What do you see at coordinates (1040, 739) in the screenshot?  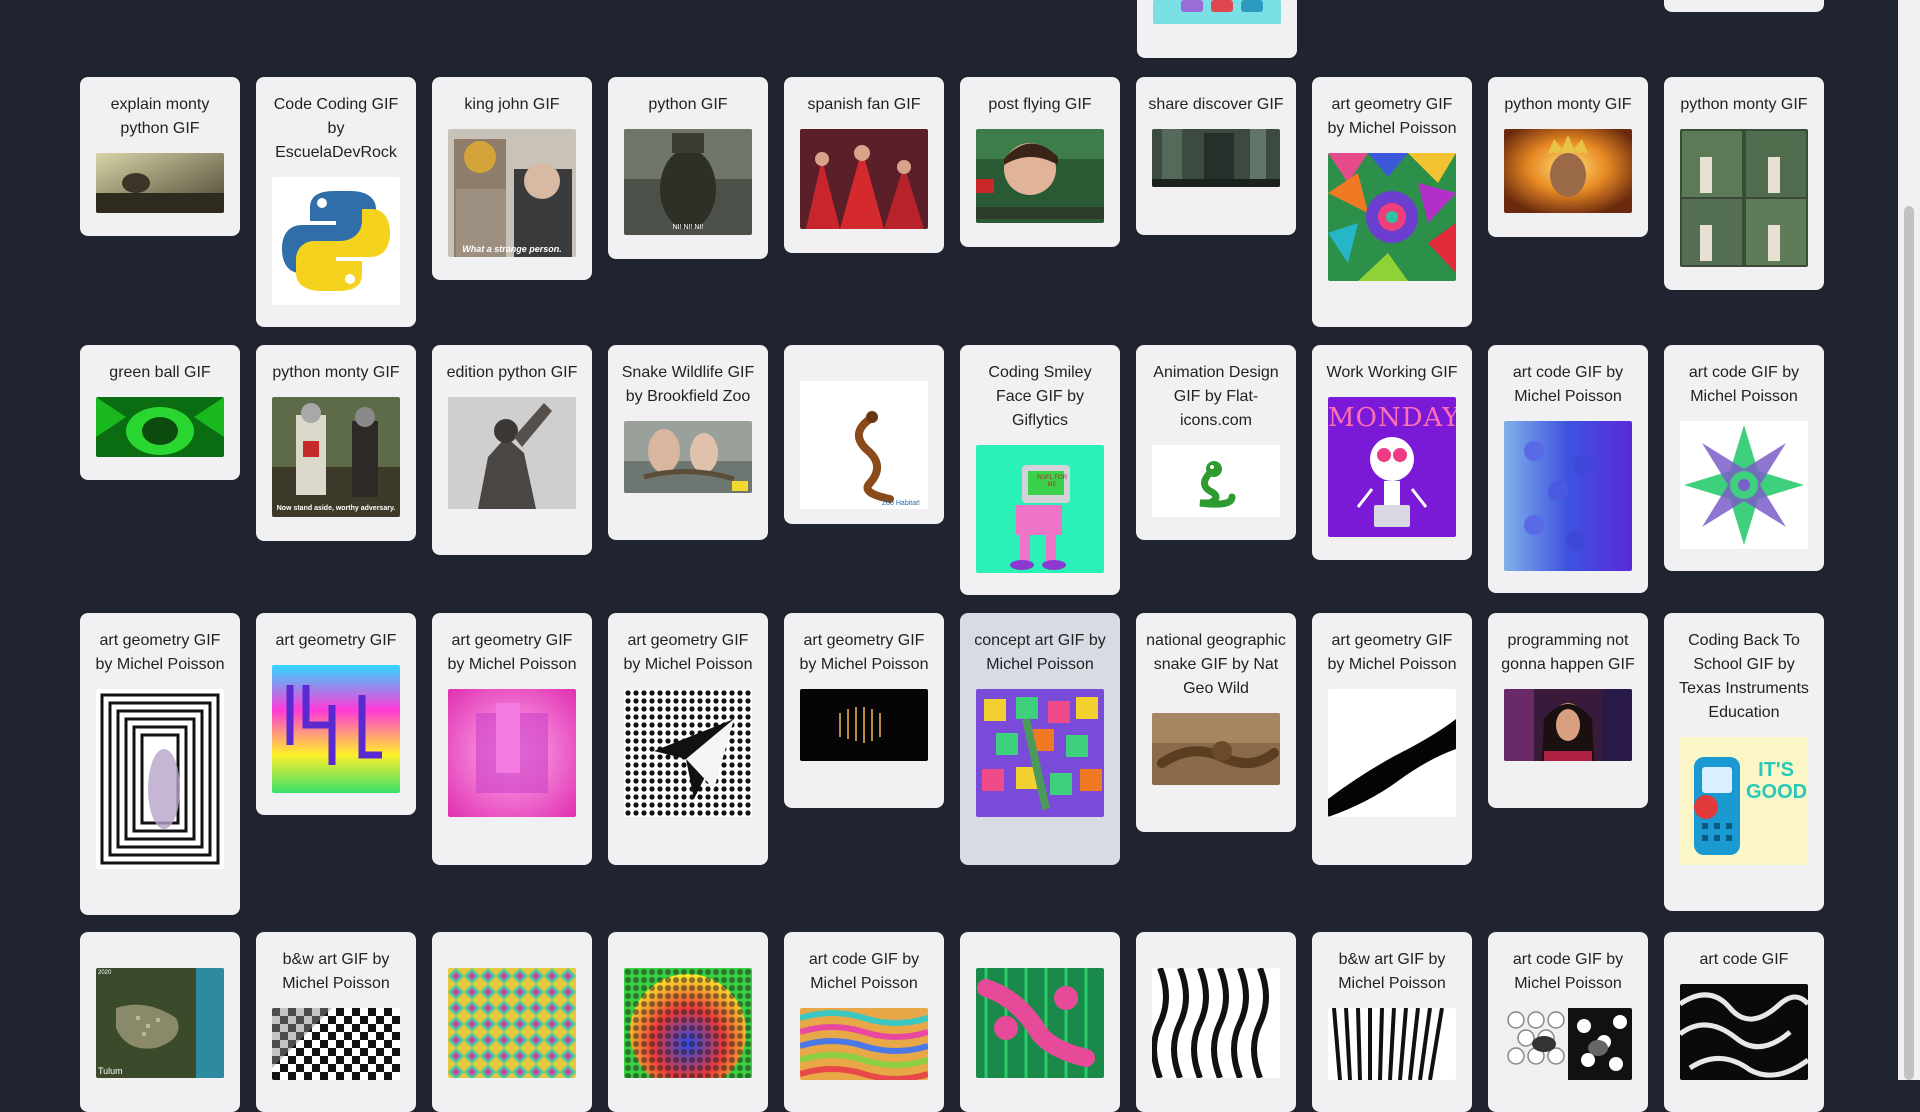 I see `gif-card-hovered: concept art GIF by Michel Poisson` at bounding box center [1040, 739].